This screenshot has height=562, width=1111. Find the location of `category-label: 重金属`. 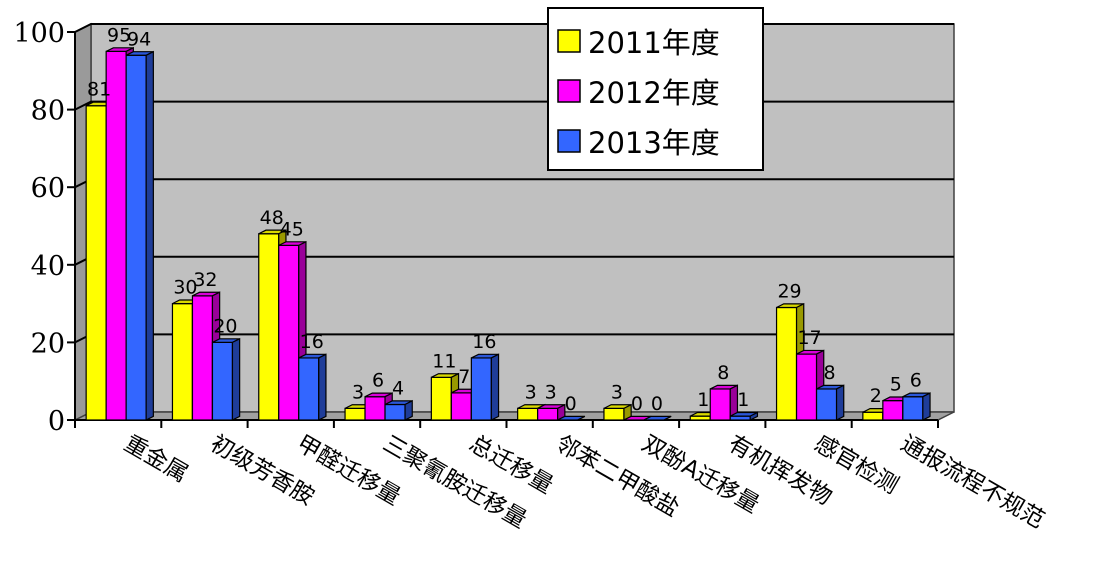

category-label: 重金属 is located at coordinates (155, 459).